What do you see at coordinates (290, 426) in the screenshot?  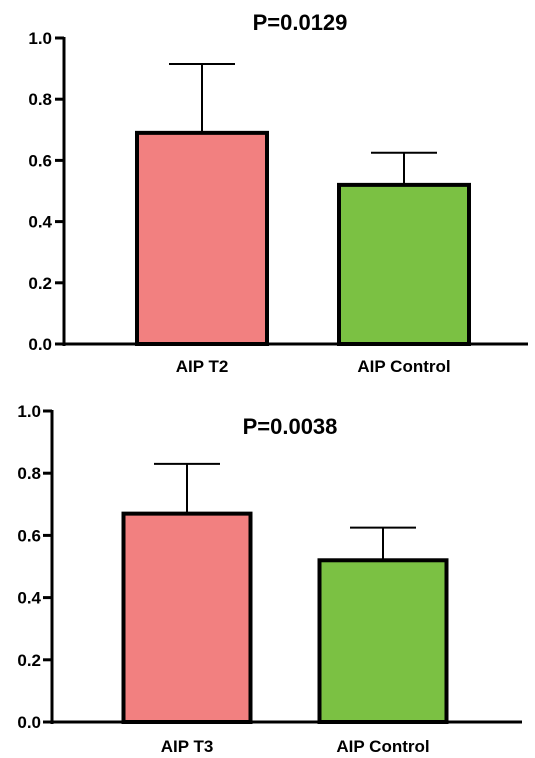 I see `chart-title: P=0.0038` at bounding box center [290, 426].